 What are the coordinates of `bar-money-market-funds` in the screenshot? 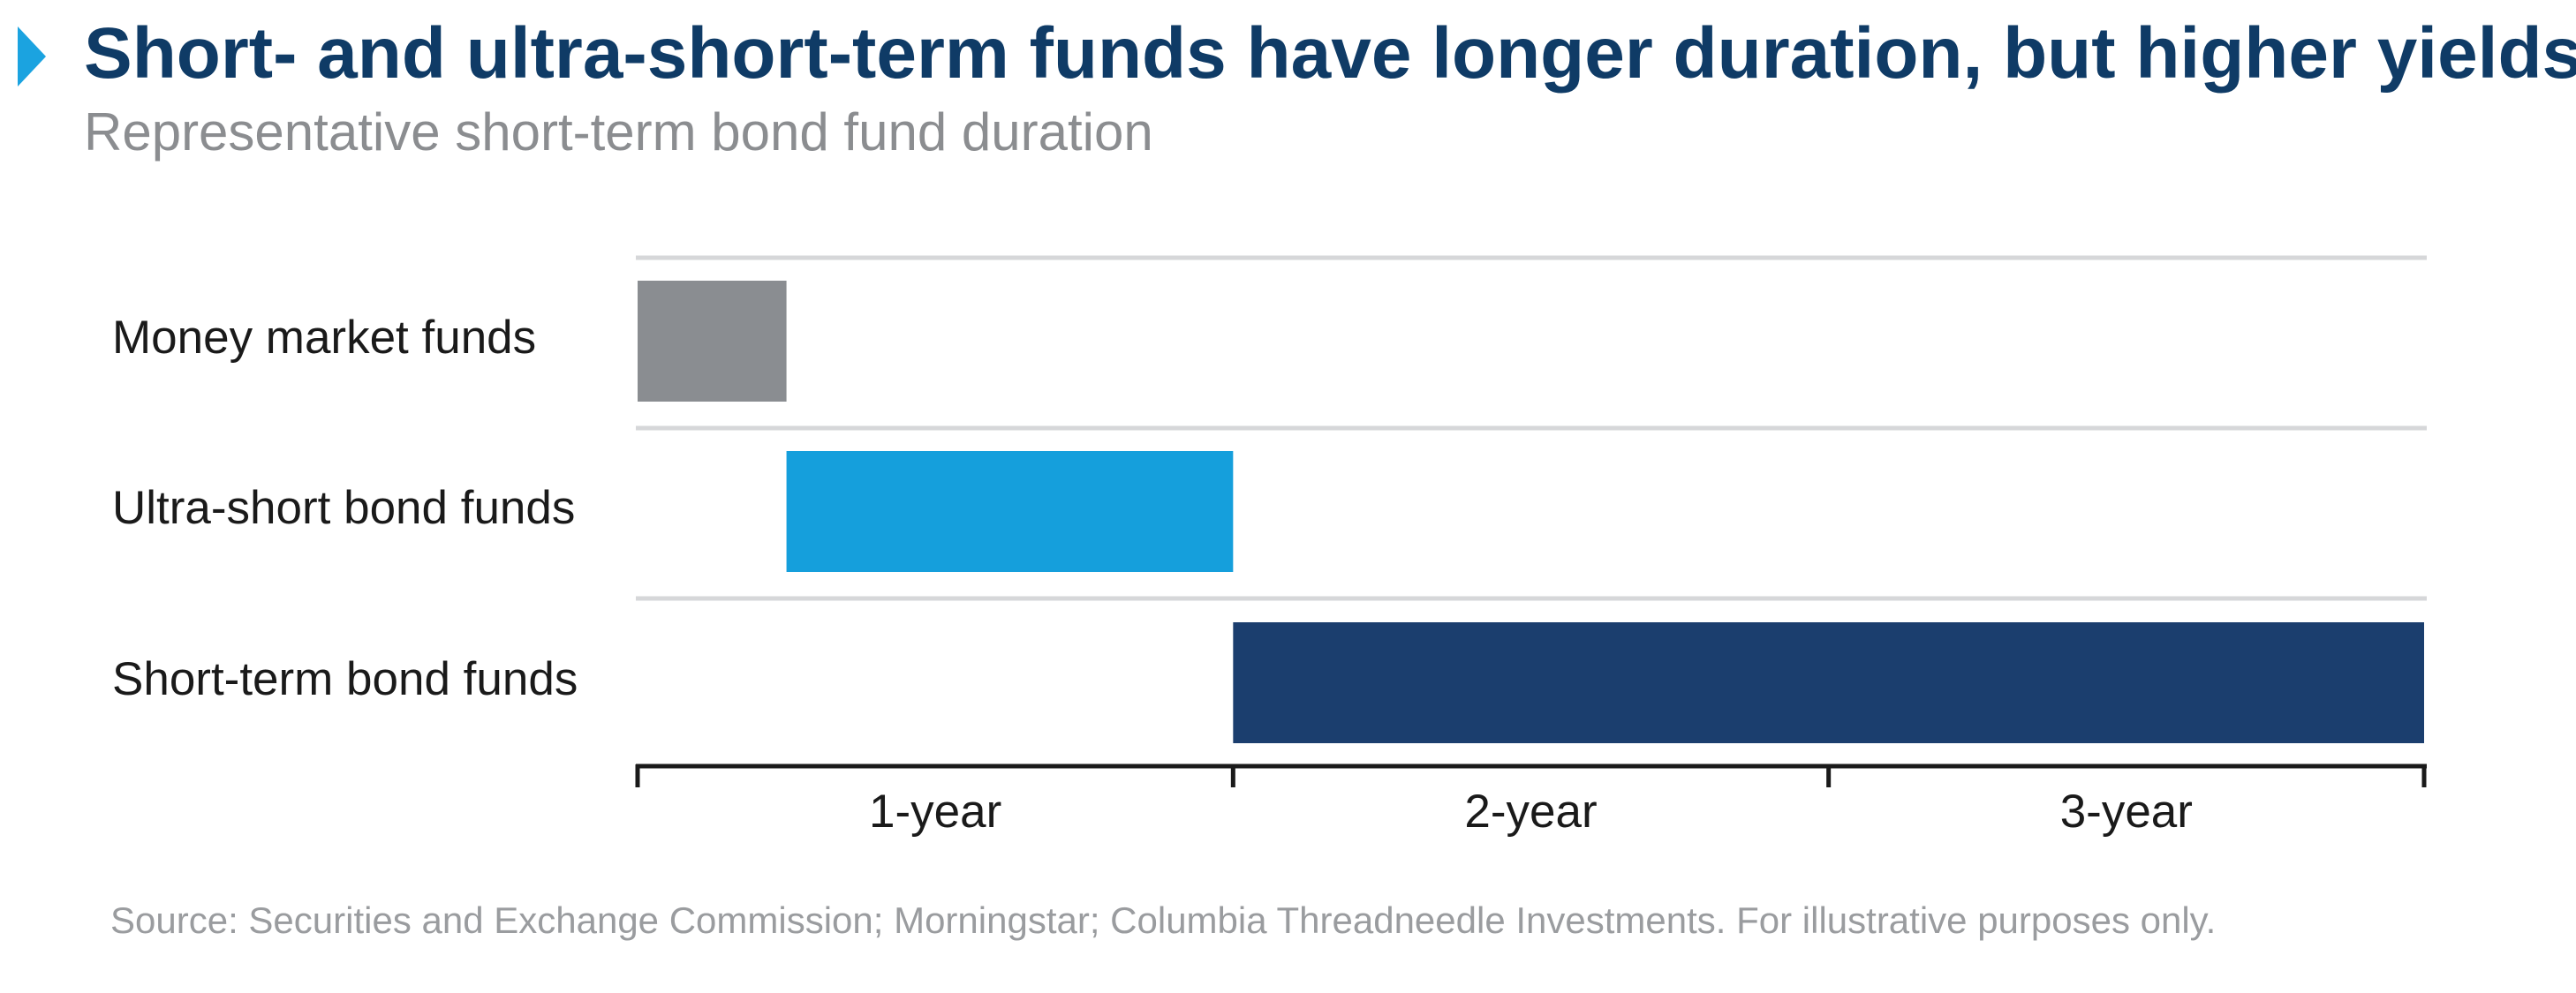 It's located at (712, 341).